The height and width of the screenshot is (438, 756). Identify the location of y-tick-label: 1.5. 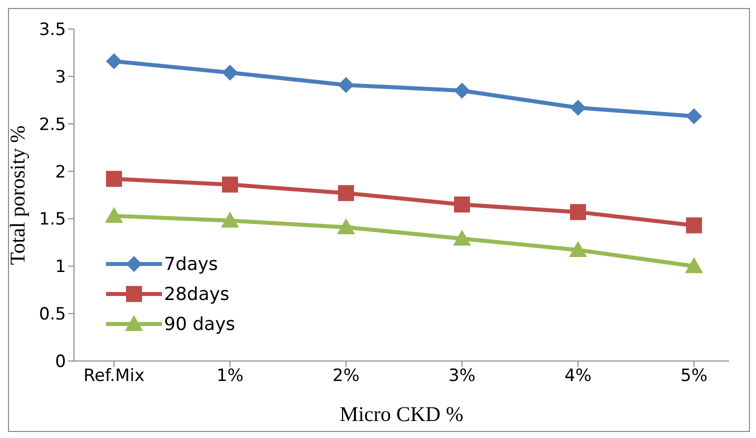
(52, 220).